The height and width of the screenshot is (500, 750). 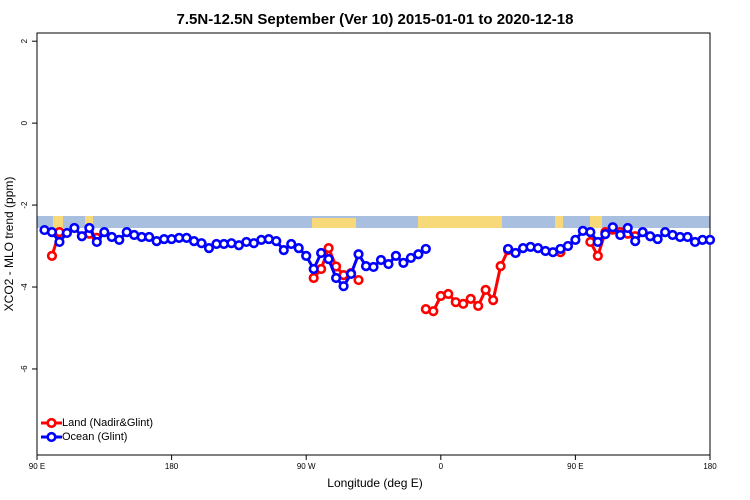 I want to click on mask-band, so click(x=373, y=222).